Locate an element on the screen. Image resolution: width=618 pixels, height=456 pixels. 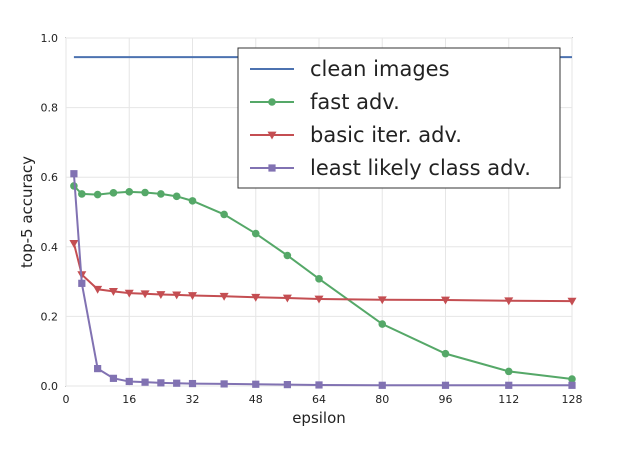
x-tick-label: 96 is located at coordinates (446, 399).